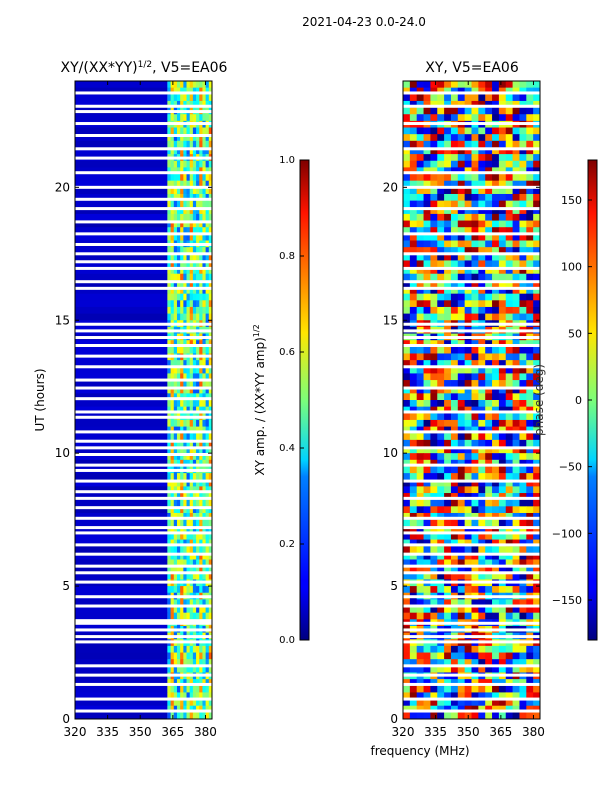  What do you see at coordinates (567, 600) in the screenshot?
I see `colorbar-tick-label: −150` at bounding box center [567, 600].